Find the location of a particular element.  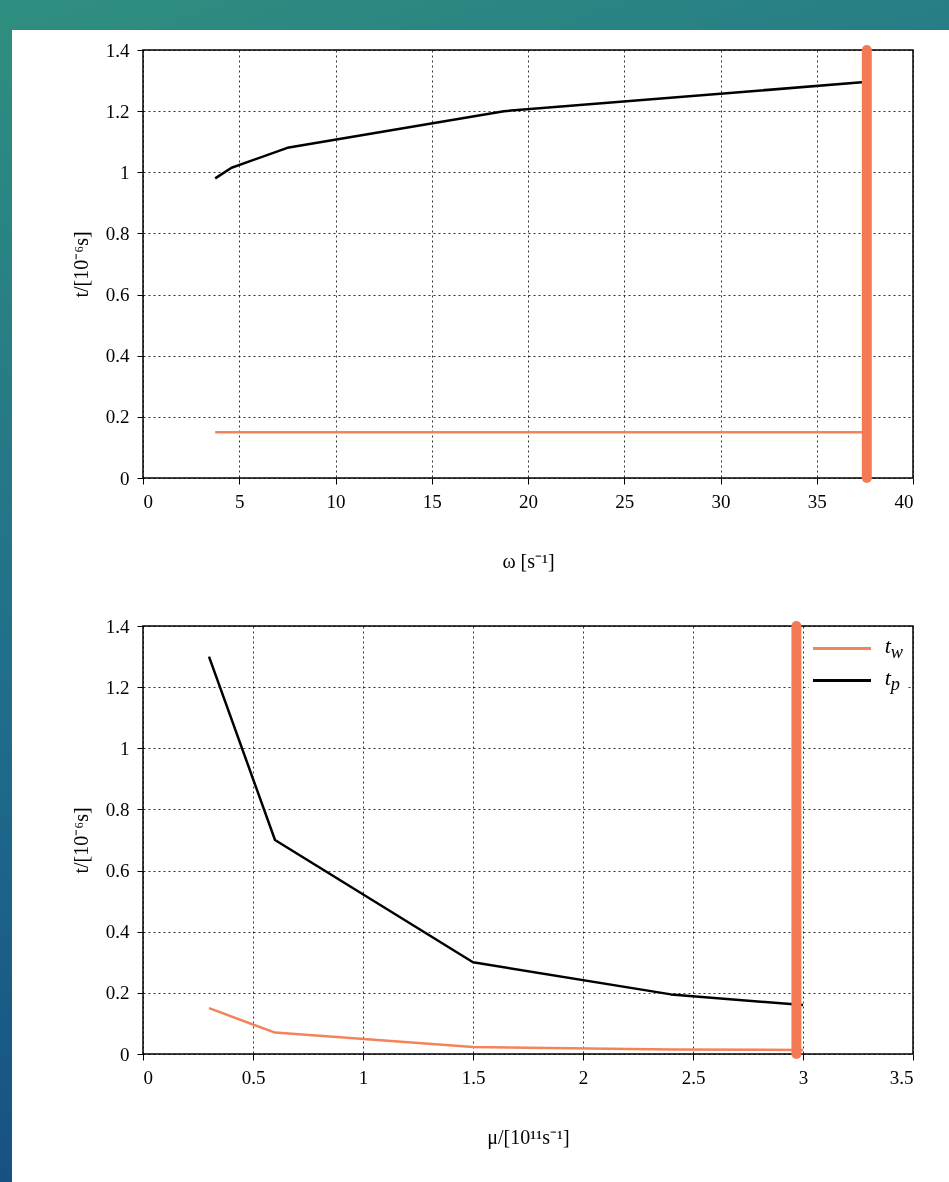

x-tick-label: 30 is located at coordinates (721, 501).